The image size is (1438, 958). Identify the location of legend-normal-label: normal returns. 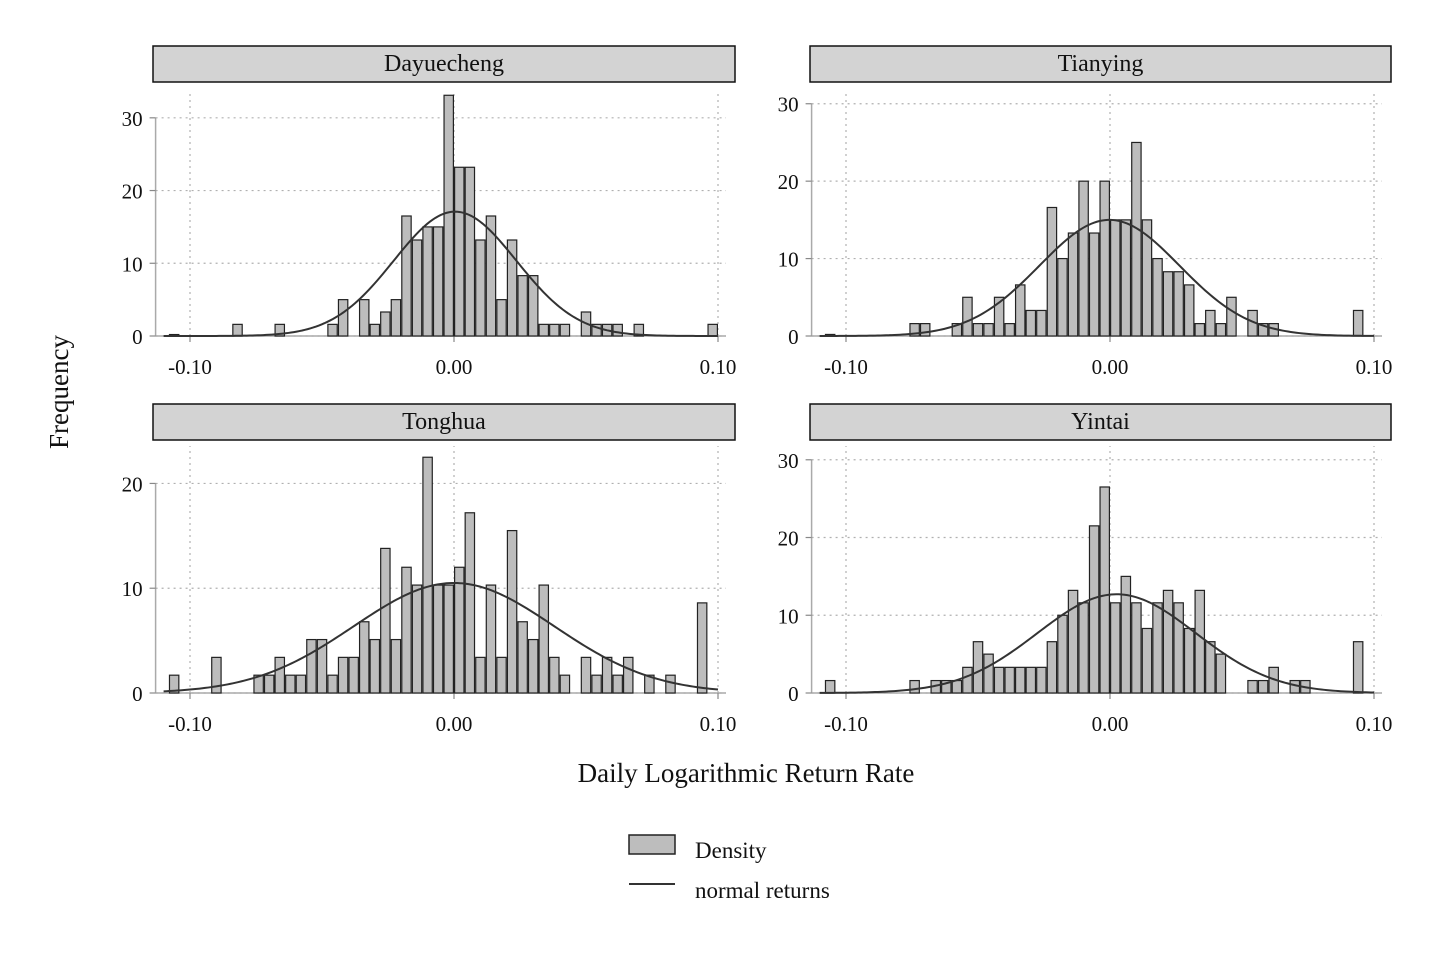
(762, 890).